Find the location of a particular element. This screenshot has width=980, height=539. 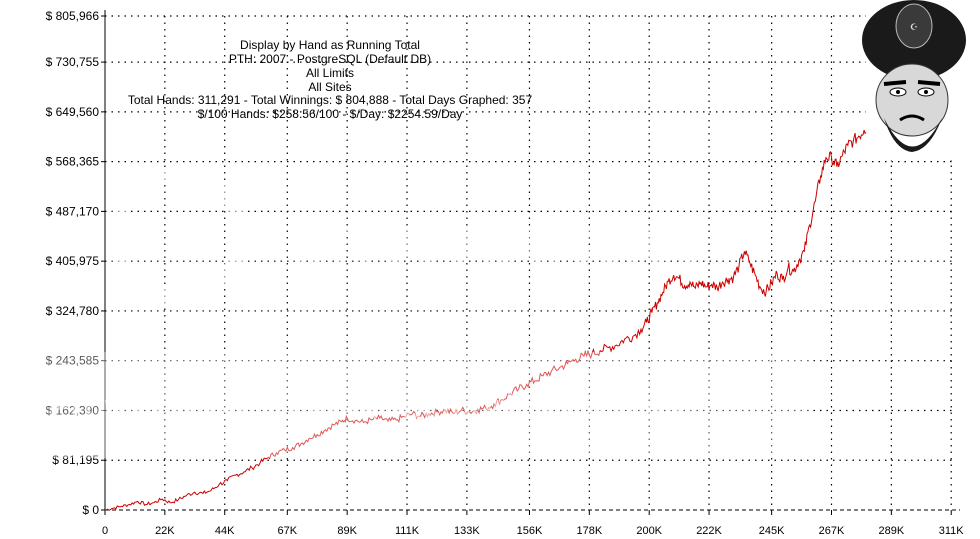

x-tick-label: 200K is located at coordinates (649, 531).